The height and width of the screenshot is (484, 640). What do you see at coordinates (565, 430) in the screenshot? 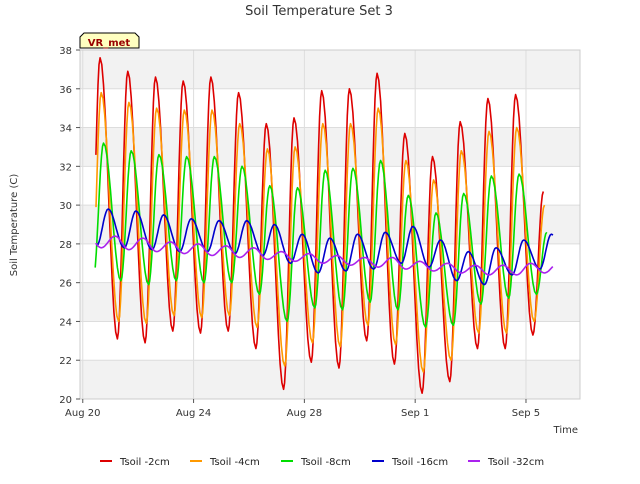
I see `x-axis-label: Time` at bounding box center [565, 430].